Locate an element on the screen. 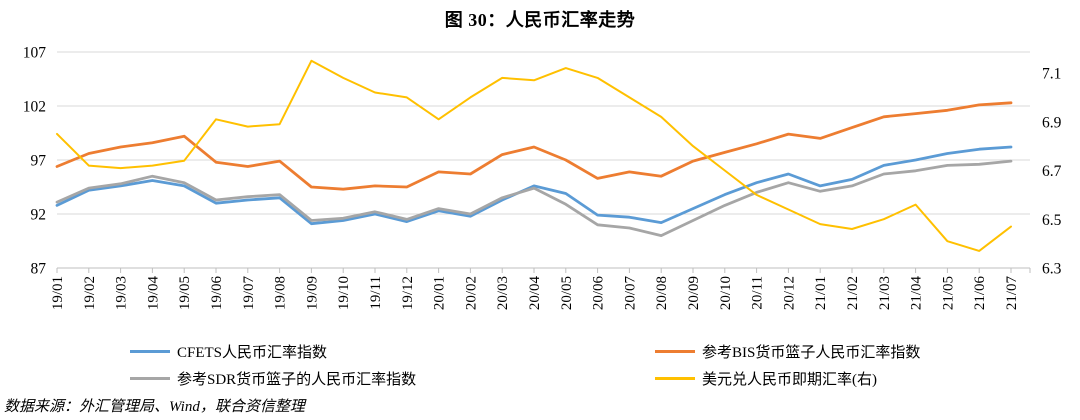 The image size is (1080, 420). legend-label: CFETS人民币汇率指数 is located at coordinates (252, 353).